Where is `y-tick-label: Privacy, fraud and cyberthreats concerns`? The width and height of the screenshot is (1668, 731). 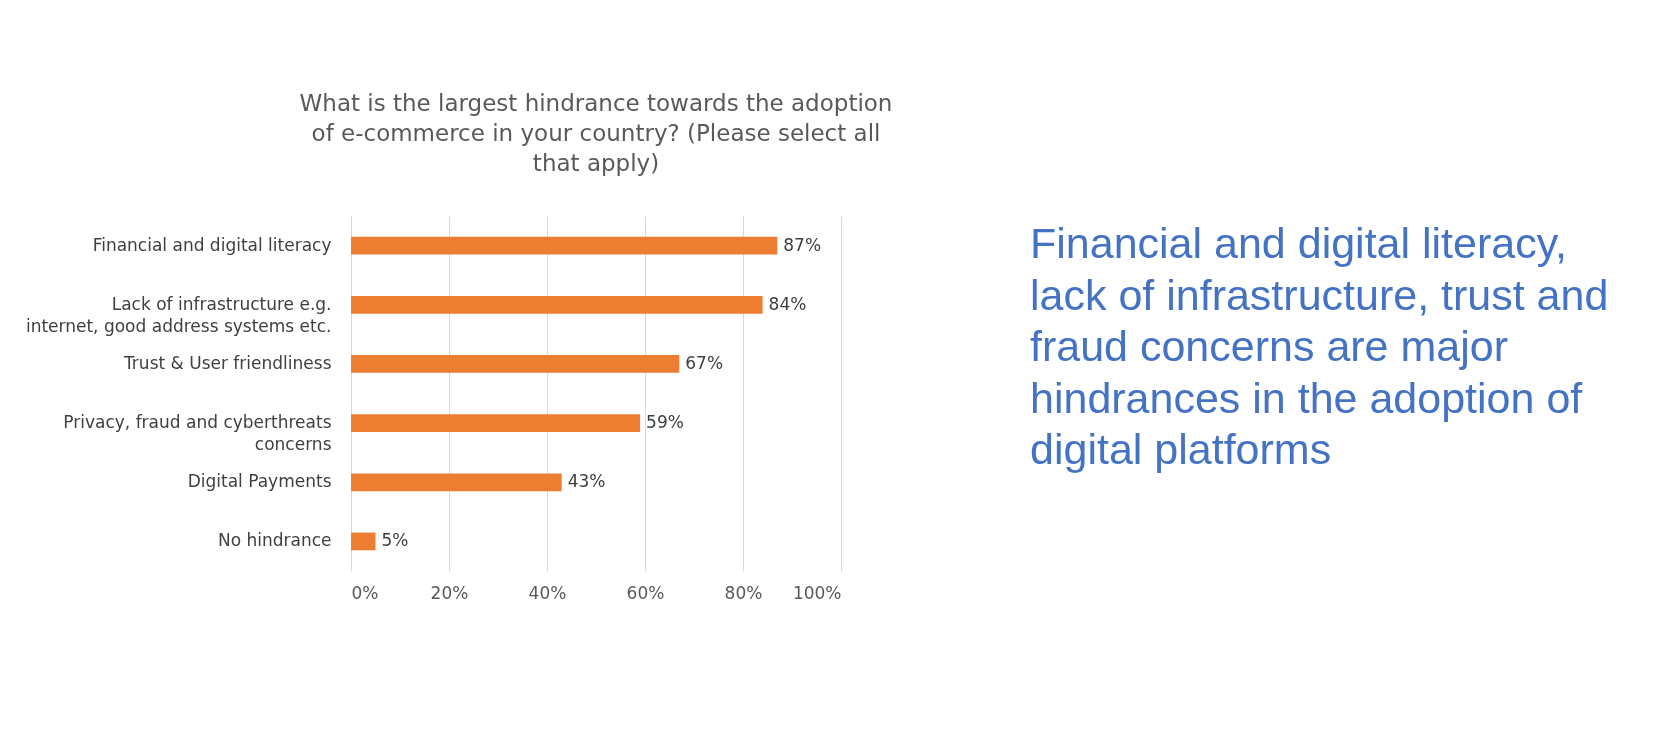 y-tick-label: Privacy, fraud and cyberthreats concerns is located at coordinates (197, 433).